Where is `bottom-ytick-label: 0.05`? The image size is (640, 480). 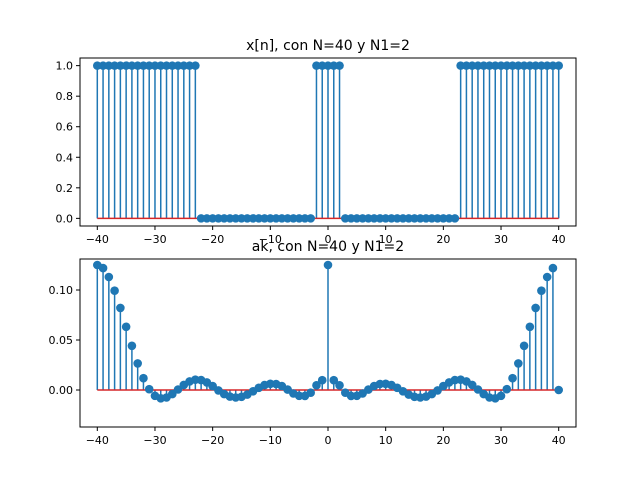 bottom-ytick-label: 0.05 is located at coordinates (61, 340).